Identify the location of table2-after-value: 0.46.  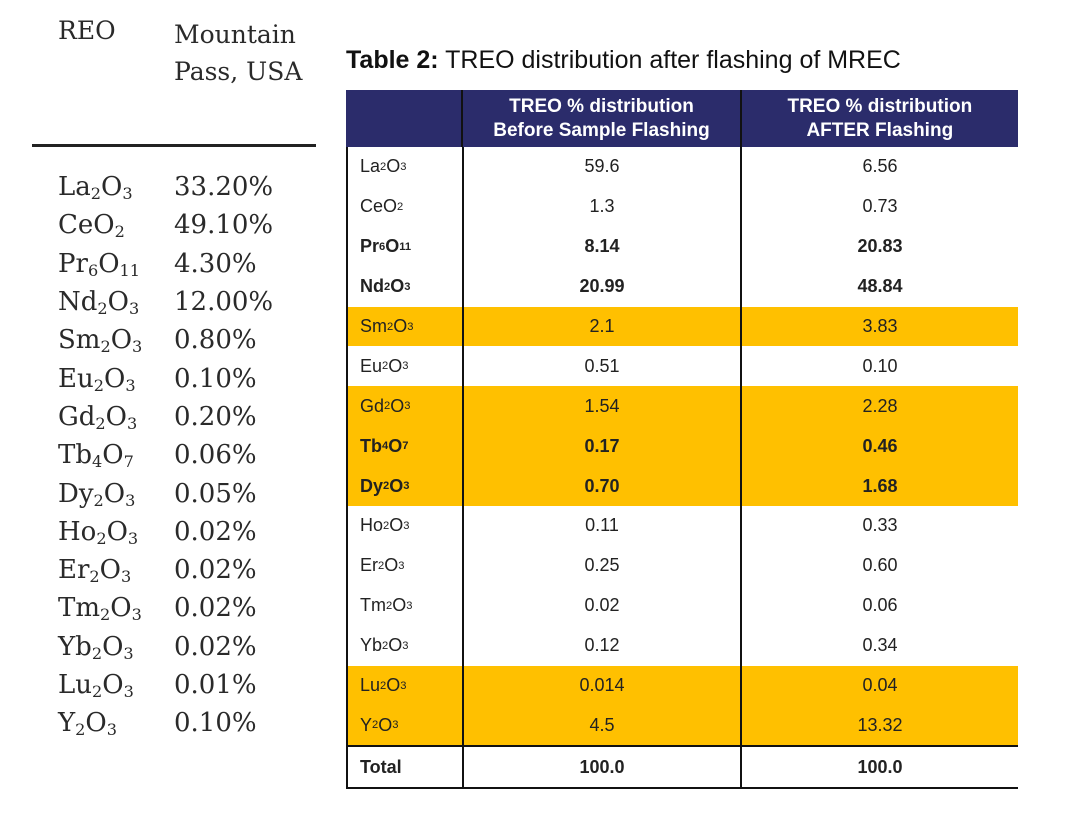
(879, 446).